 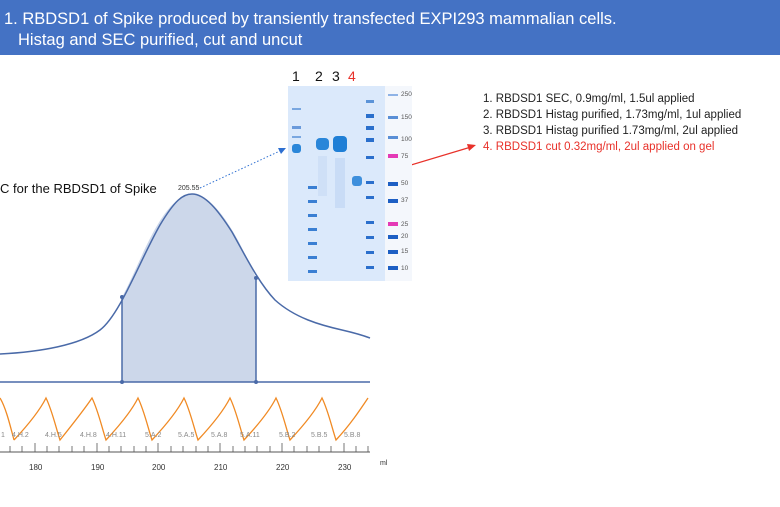 What do you see at coordinates (159, 467) in the screenshot?
I see `x-tick-label: 200` at bounding box center [159, 467].